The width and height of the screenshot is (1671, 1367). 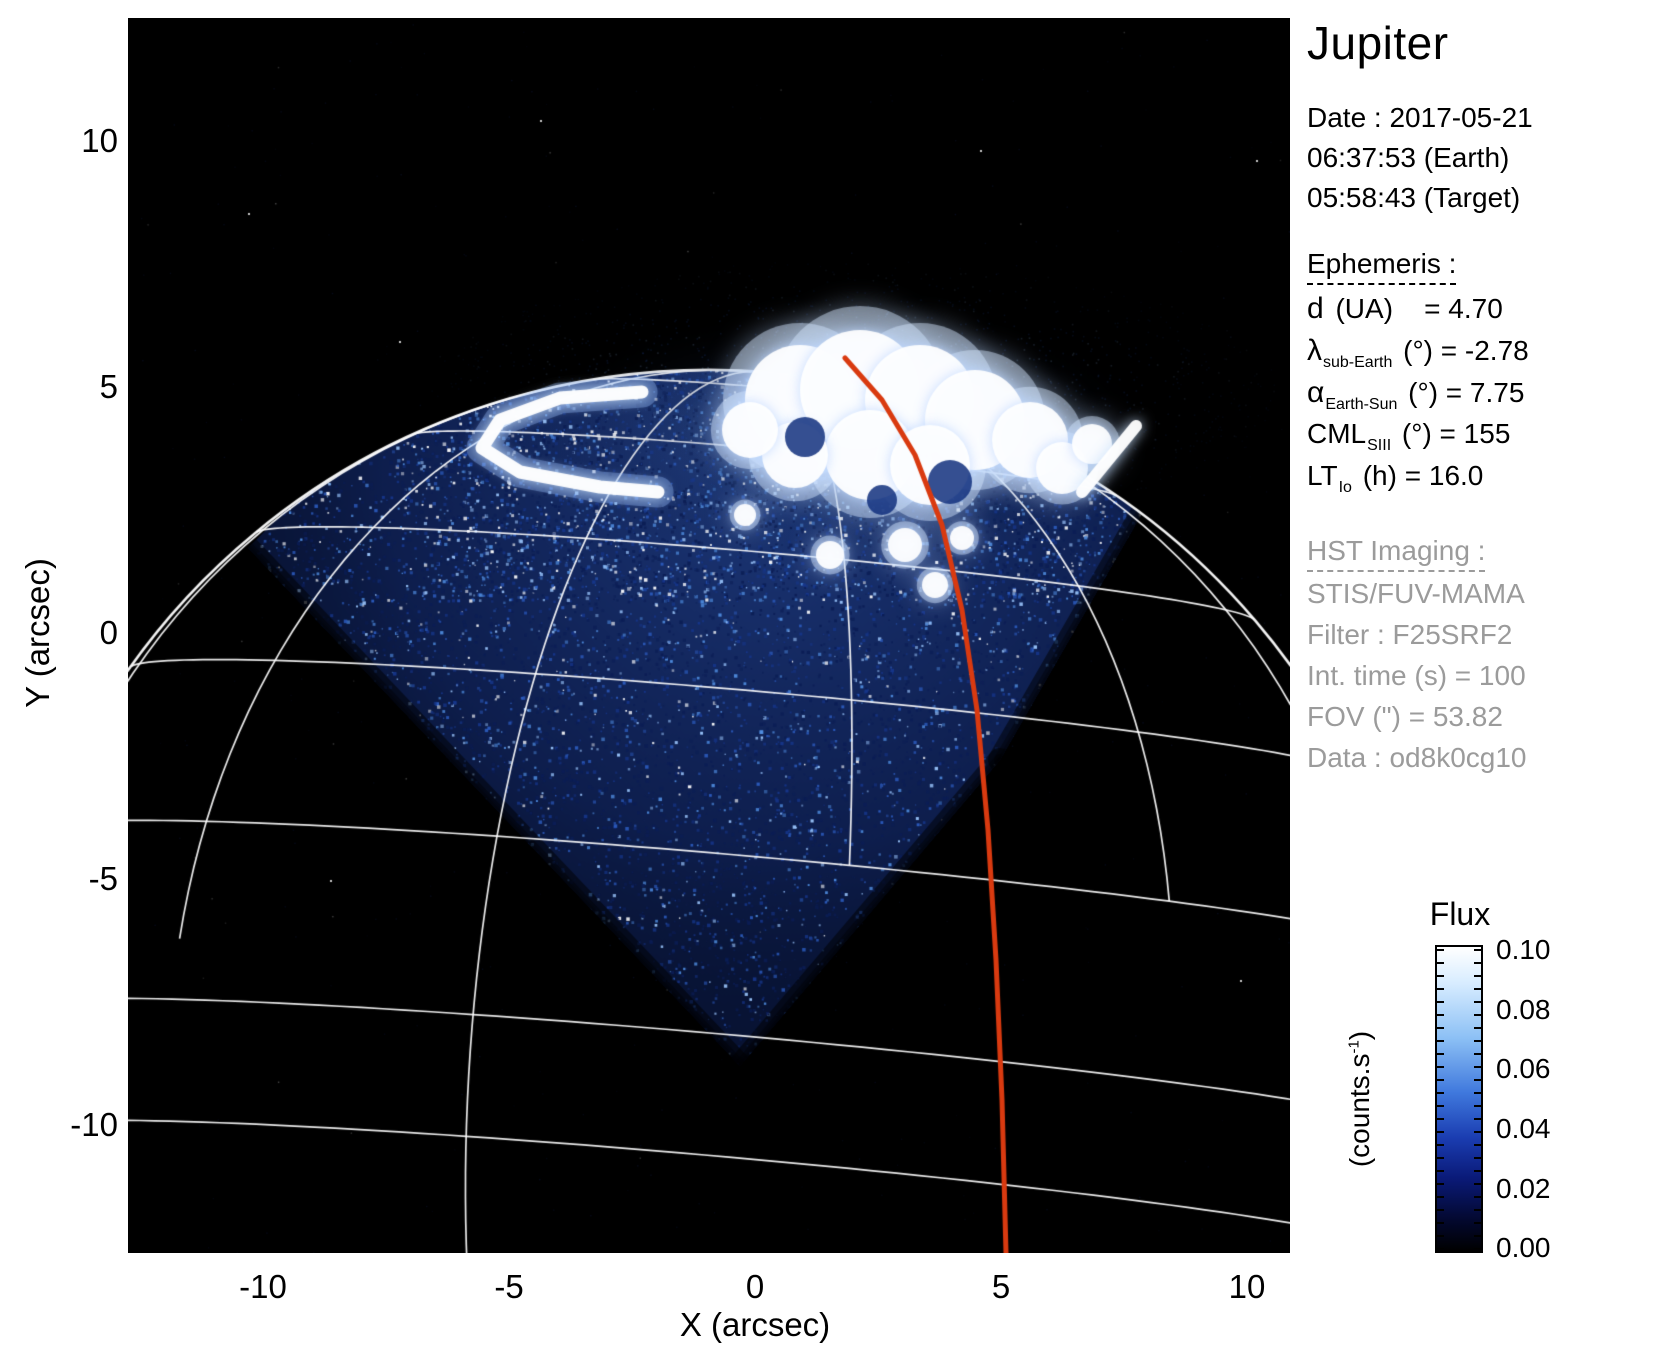 I want to click on page-title: Jupiter, so click(x=1378, y=43).